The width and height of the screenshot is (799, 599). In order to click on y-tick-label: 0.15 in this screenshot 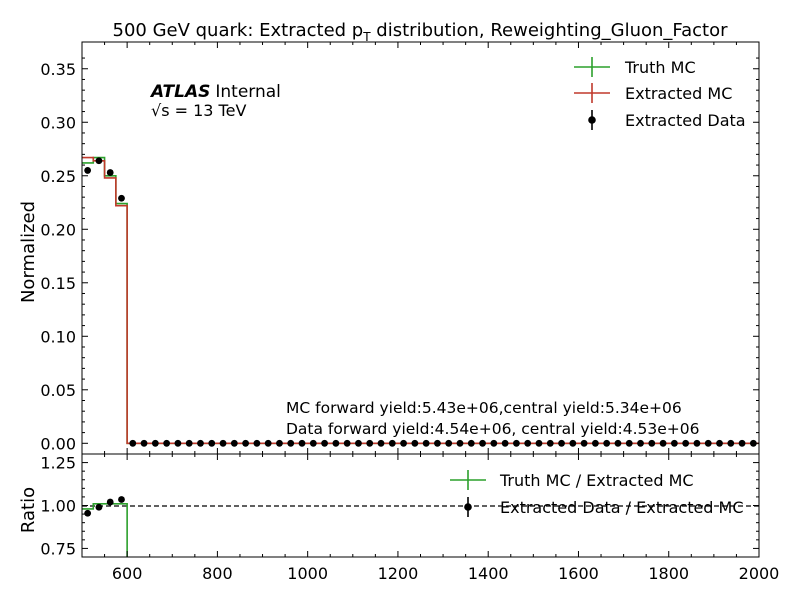, I will do `click(58, 283)`.